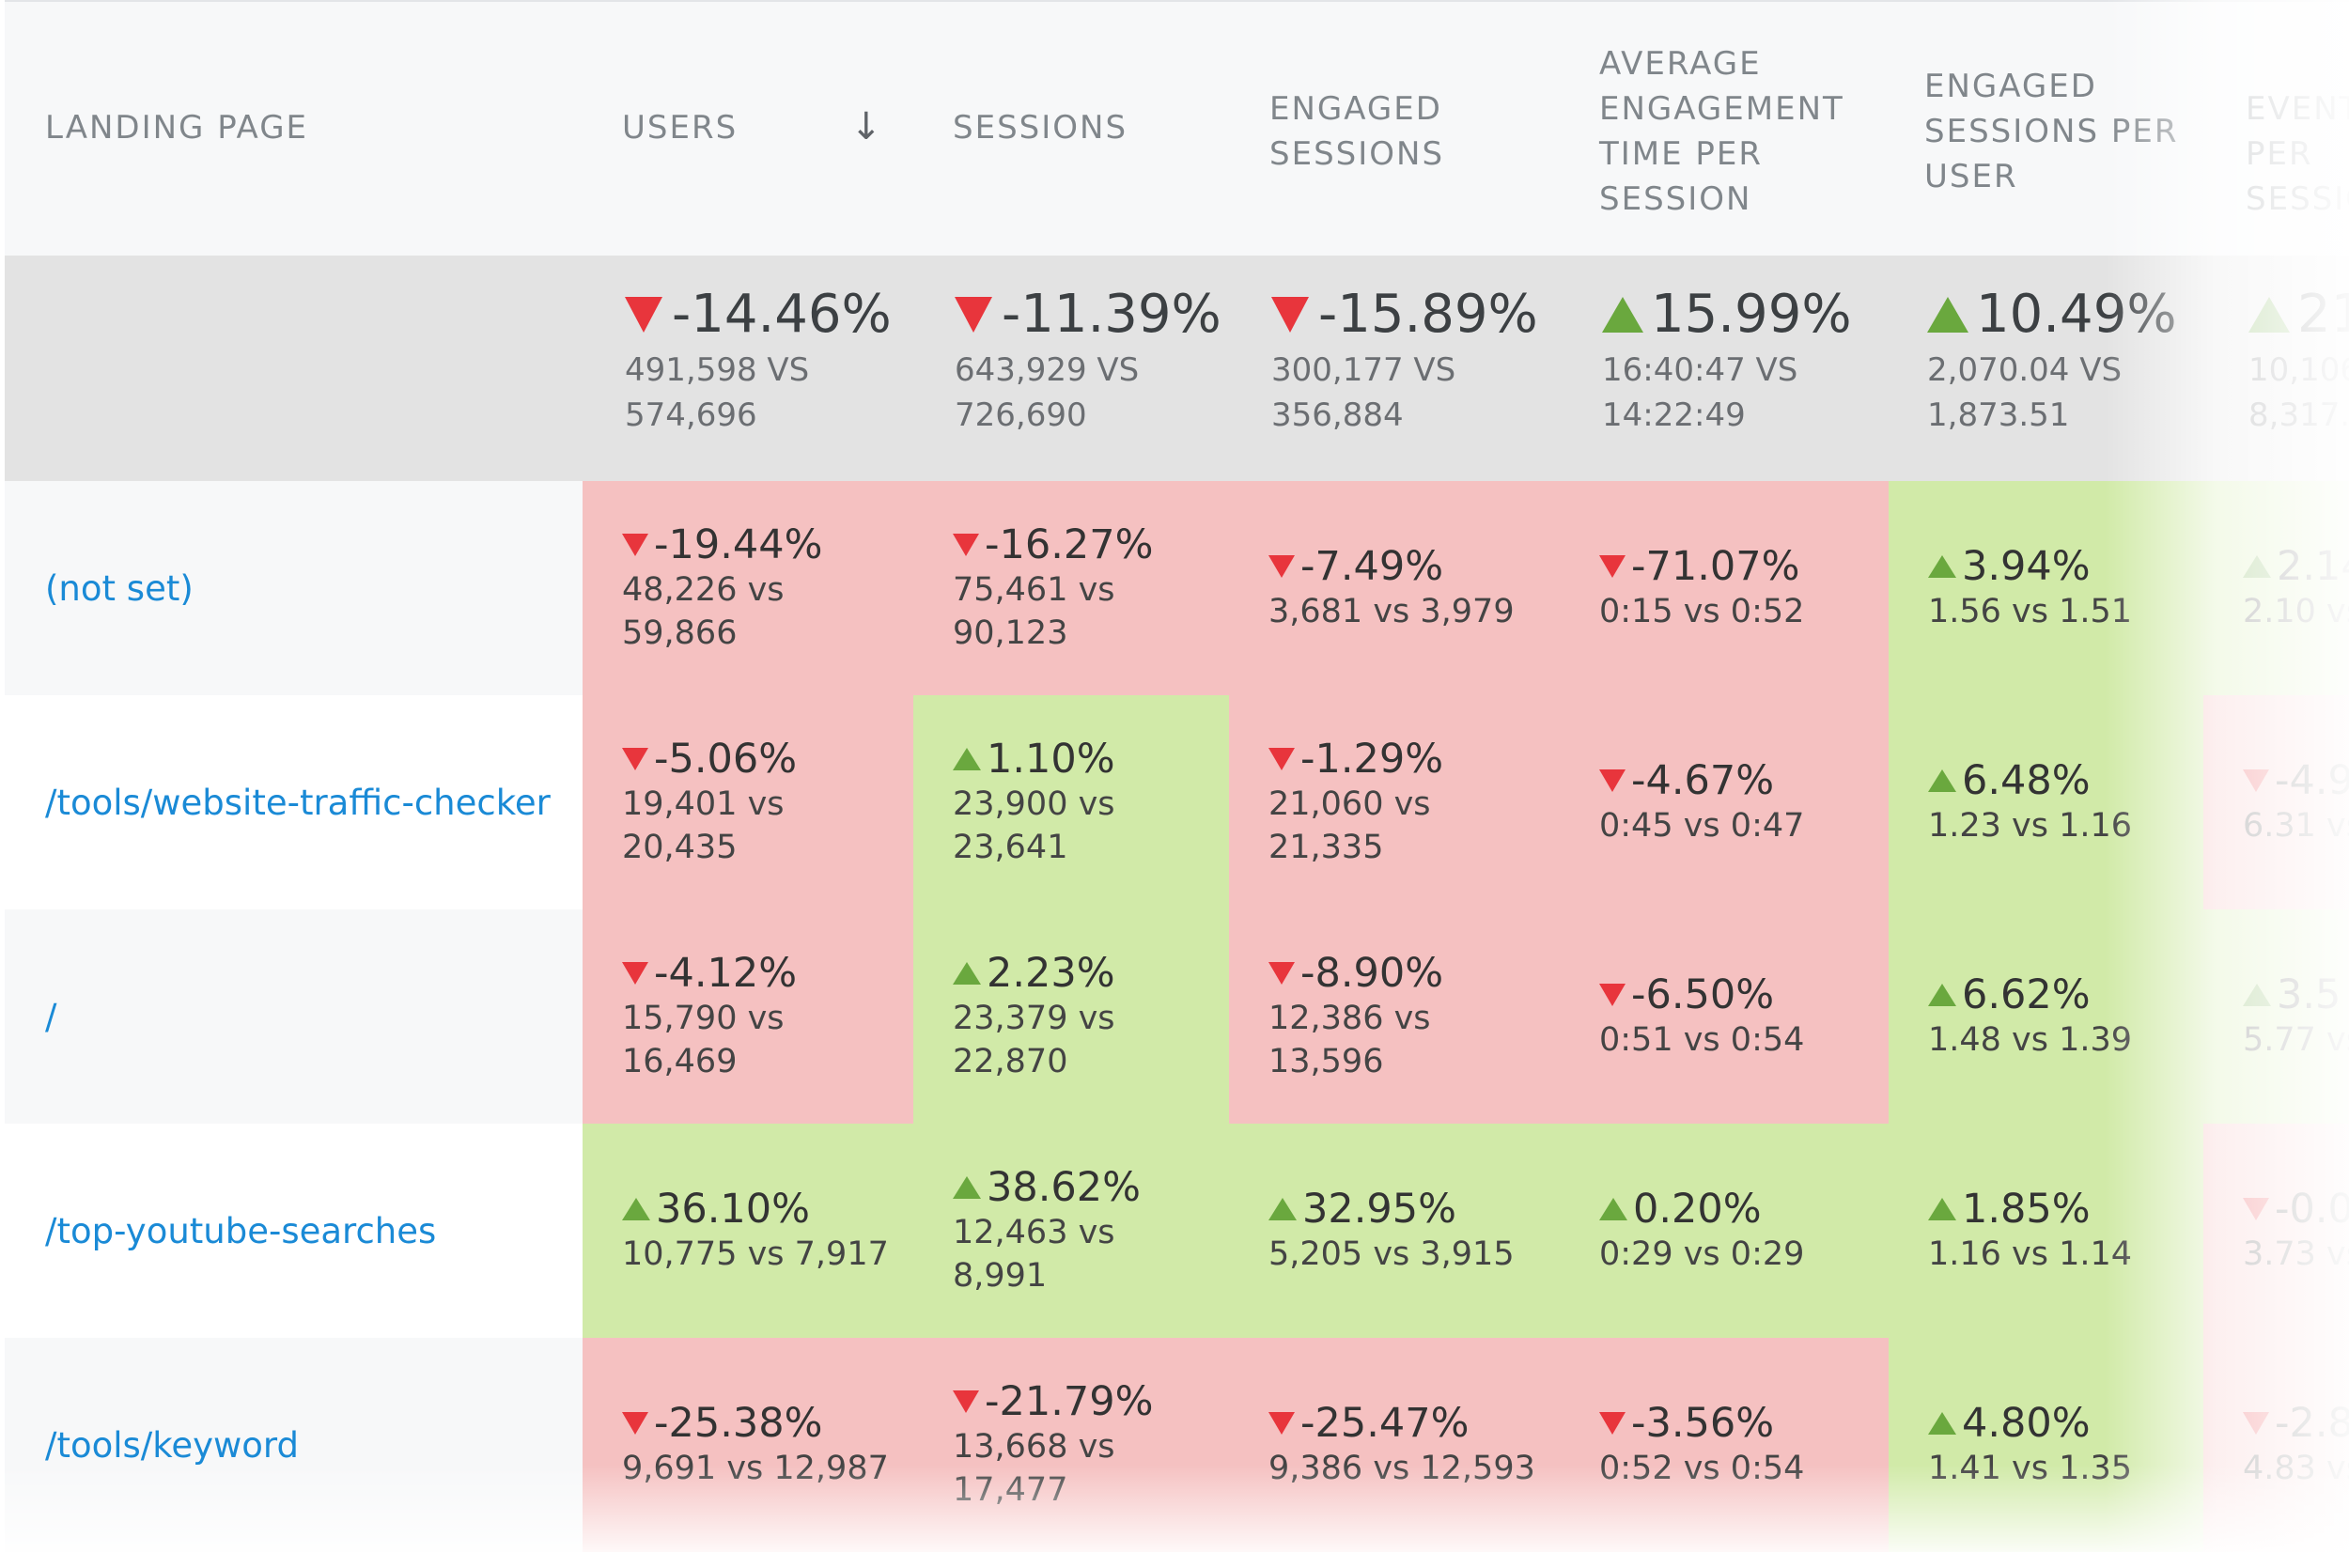 Image resolution: width=2349 pixels, height=1568 pixels. Describe the element at coordinates (1021, 415) in the screenshot. I see `previous-value: 726,690` at that location.